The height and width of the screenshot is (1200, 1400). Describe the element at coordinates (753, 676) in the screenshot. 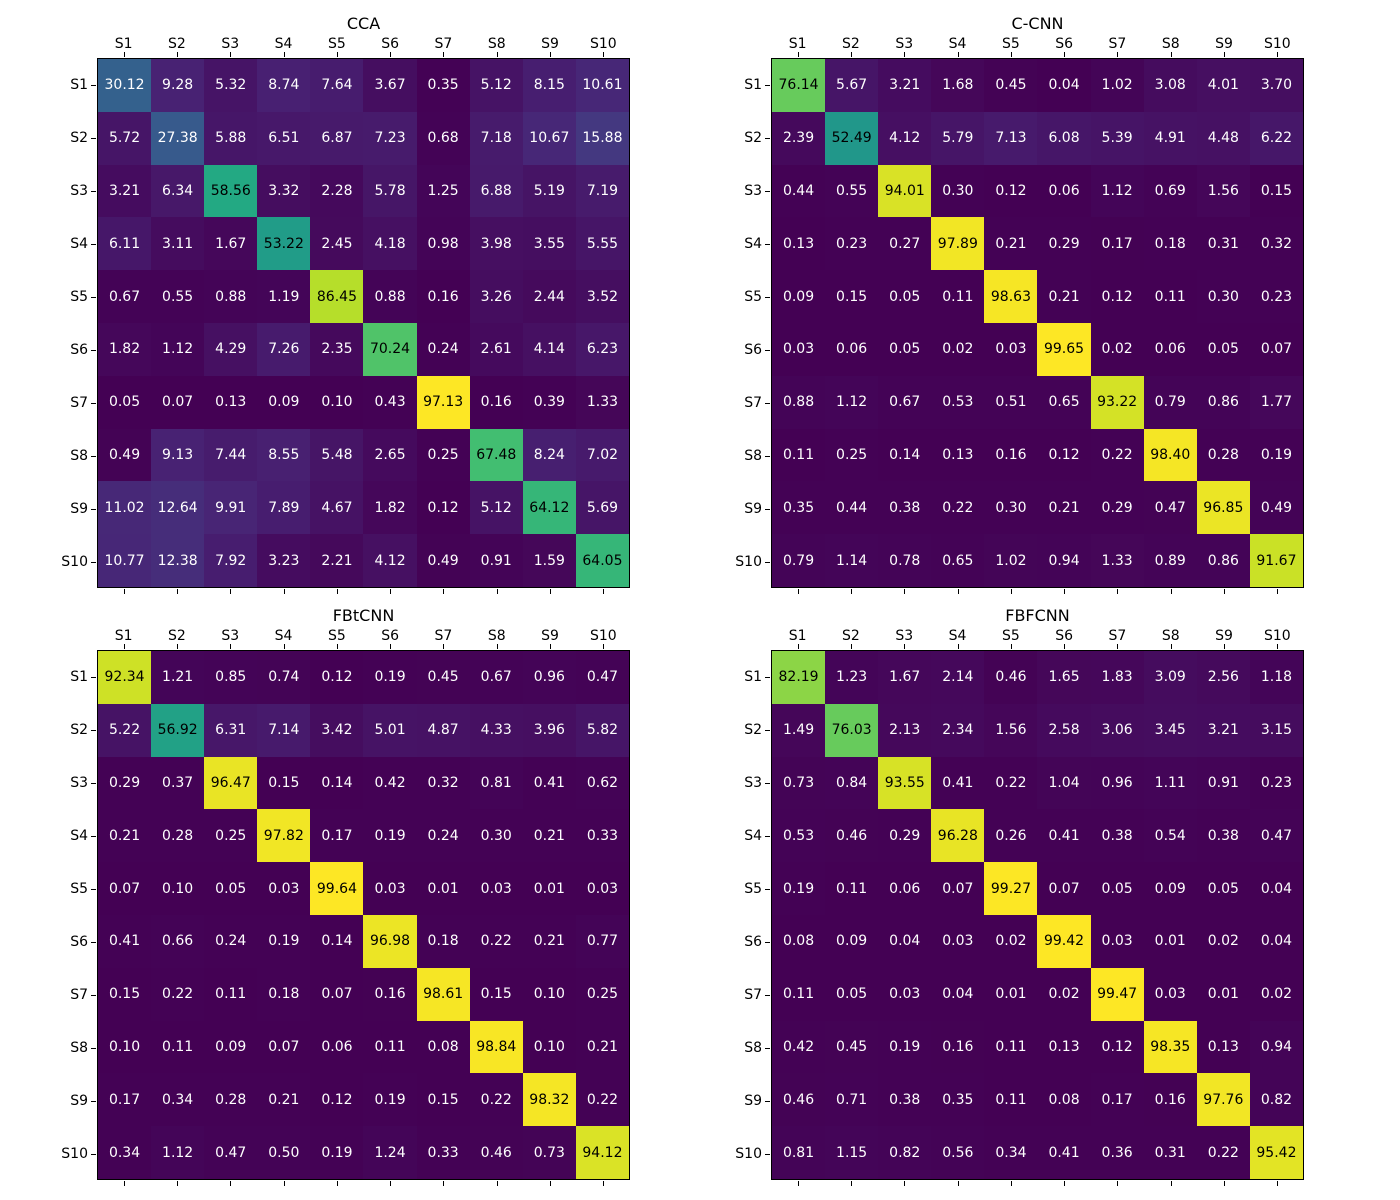

I see `y-tick-label: S1` at that location.